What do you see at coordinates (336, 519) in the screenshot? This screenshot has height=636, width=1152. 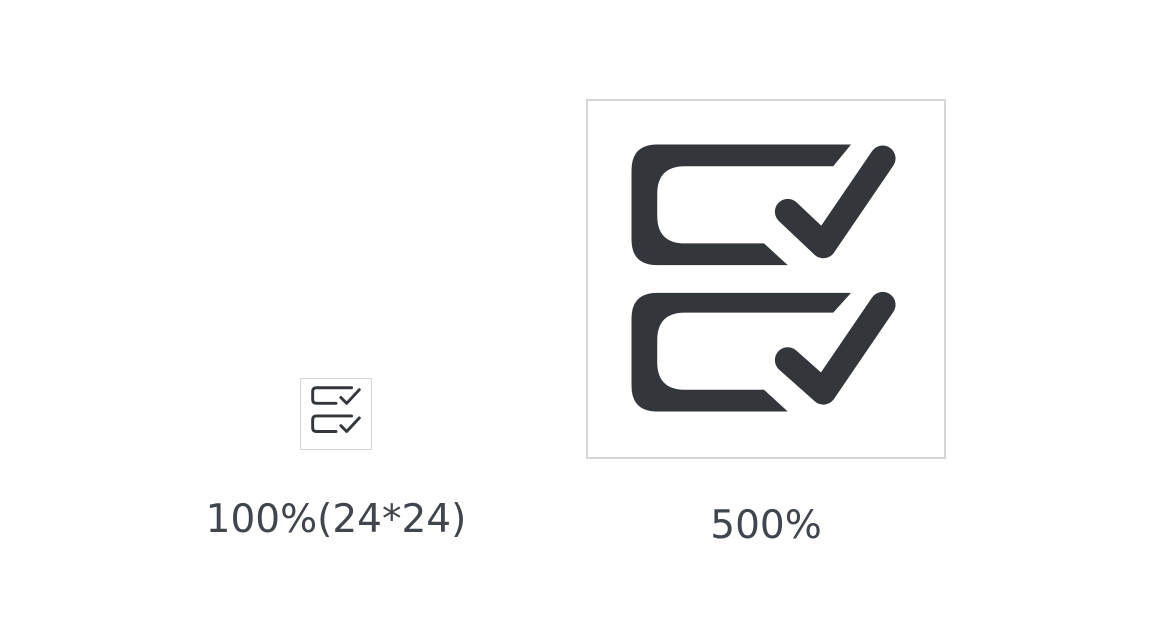 I see `caption-100-percent: 100%(24*24)` at bounding box center [336, 519].